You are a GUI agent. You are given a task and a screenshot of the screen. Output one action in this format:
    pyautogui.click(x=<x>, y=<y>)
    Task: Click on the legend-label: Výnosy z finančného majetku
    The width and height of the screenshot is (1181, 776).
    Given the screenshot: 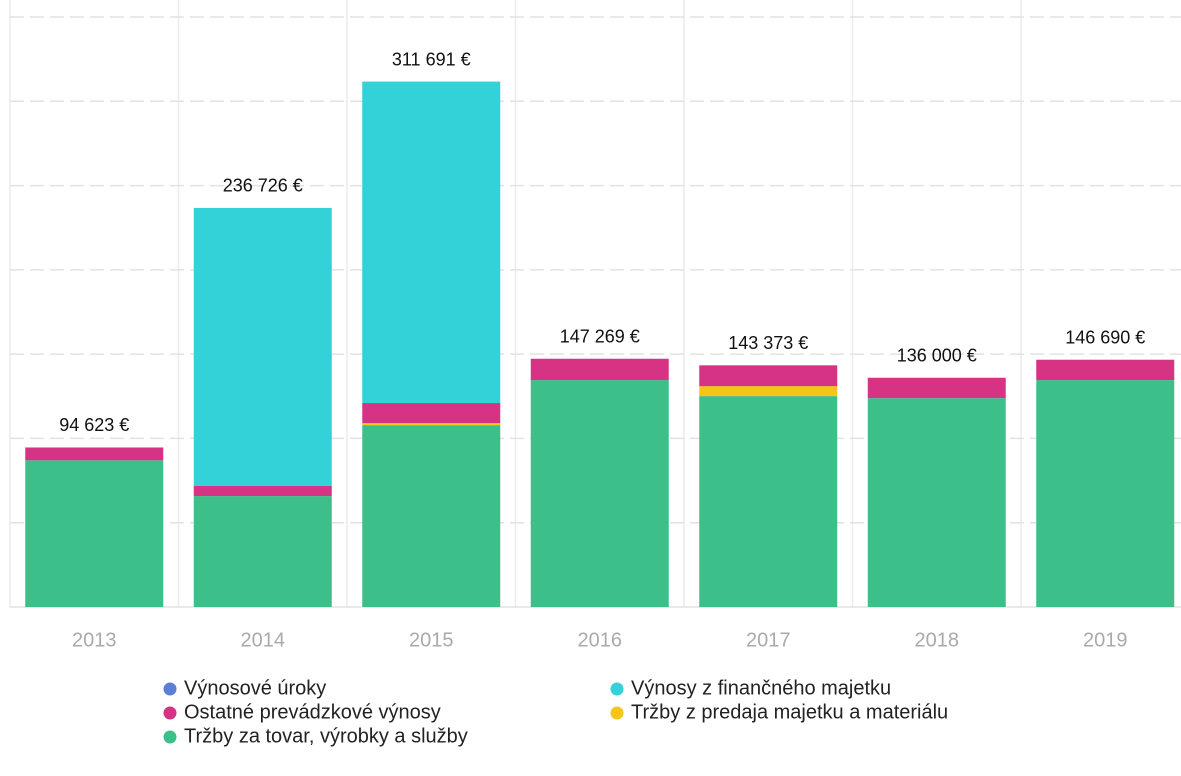 What is the action you would take?
    pyautogui.click(x=761, y=688)
    